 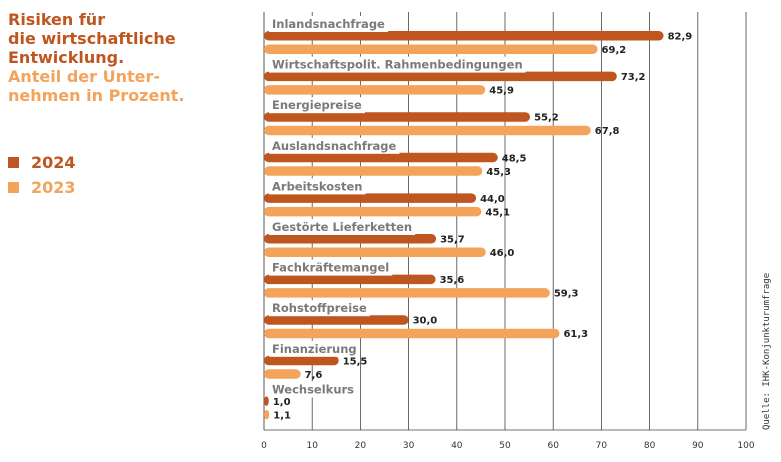 What do you see at coordinates (13, 187) in the screenshot?
I see `legend-swatch-2023` at bounding box center [13, 187].